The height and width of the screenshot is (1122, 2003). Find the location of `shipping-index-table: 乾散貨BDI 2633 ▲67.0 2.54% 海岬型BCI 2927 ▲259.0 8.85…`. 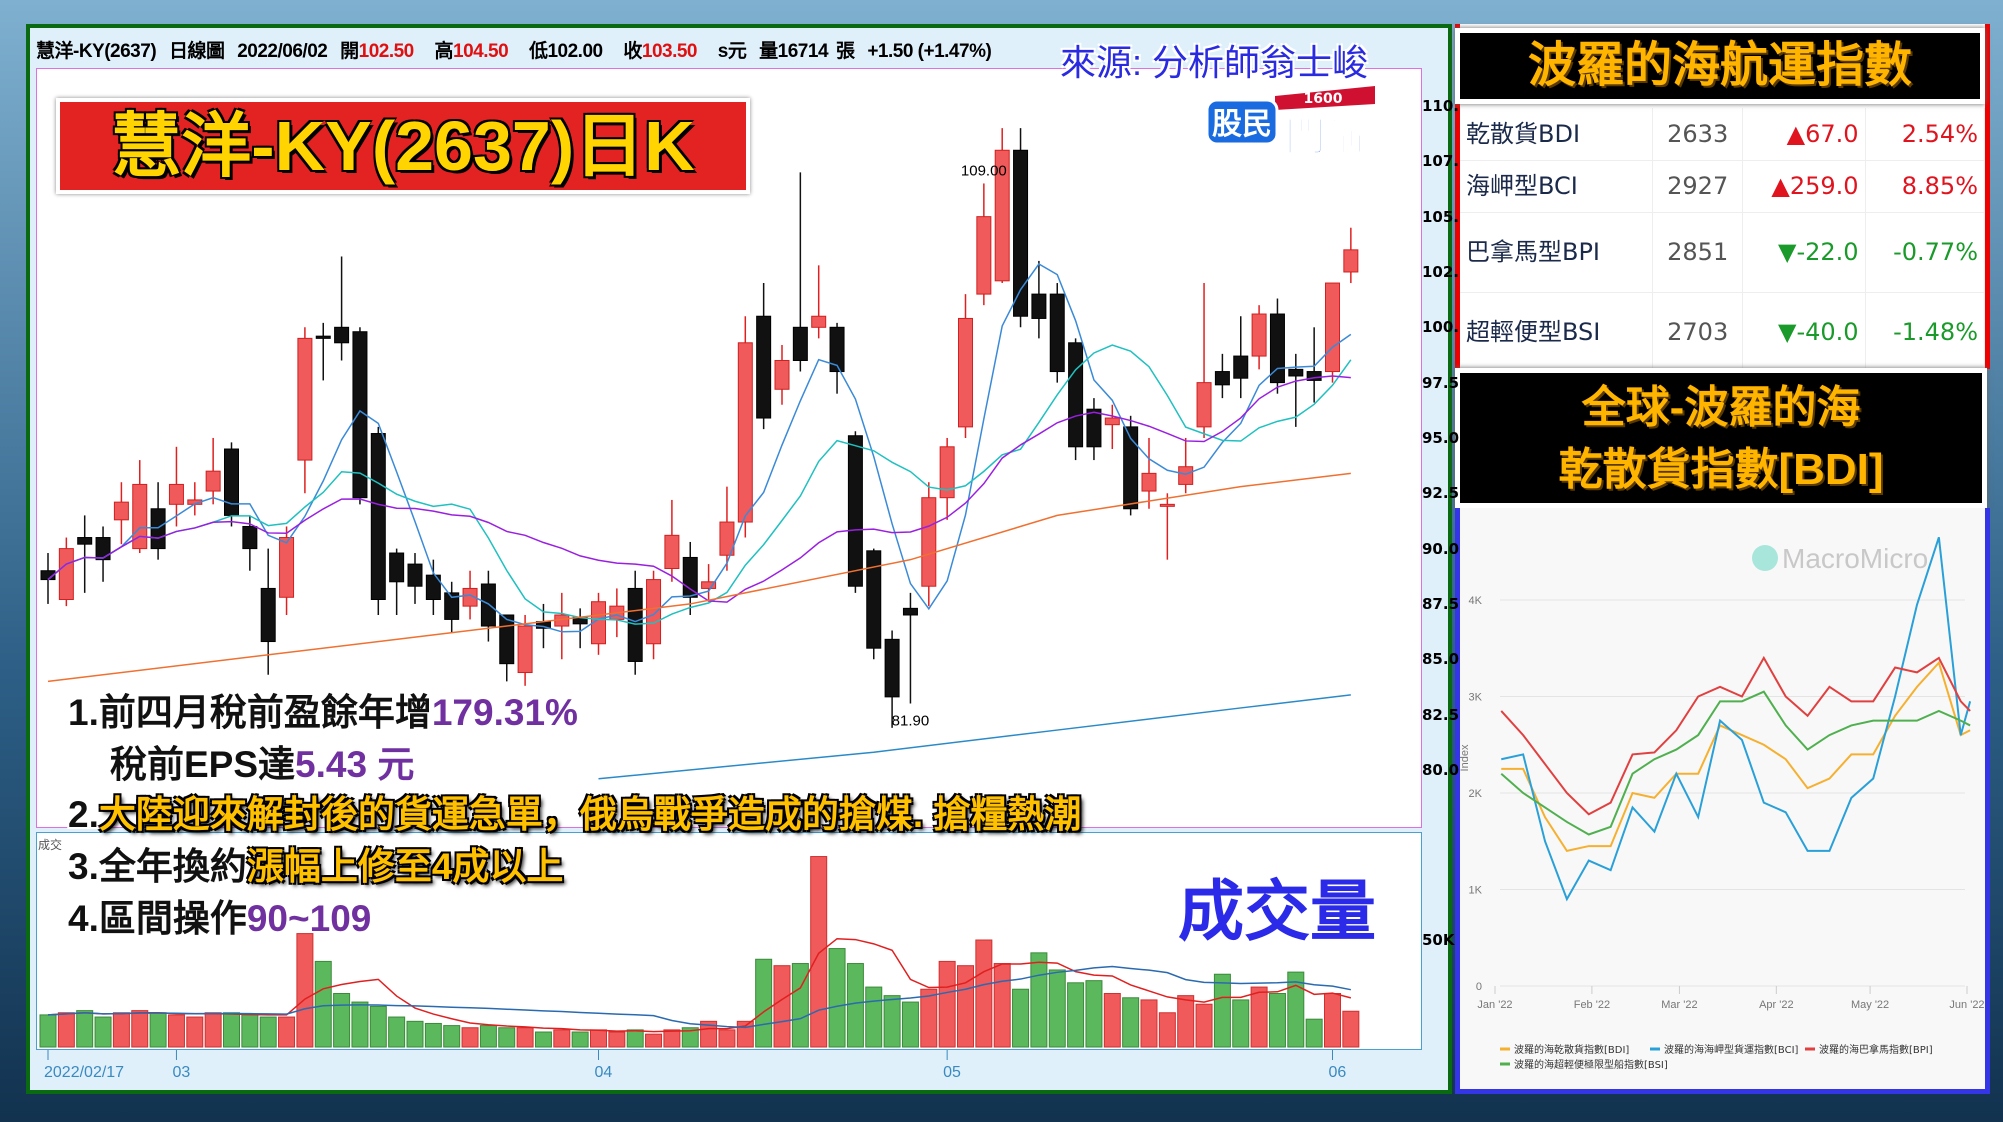

shipping-index-table: 乾散貨BDI 2633 ▲67.0 2.54% 海岬型BCI 2927 ▲259.0 8.85… is located at coordinates (1723, 240).